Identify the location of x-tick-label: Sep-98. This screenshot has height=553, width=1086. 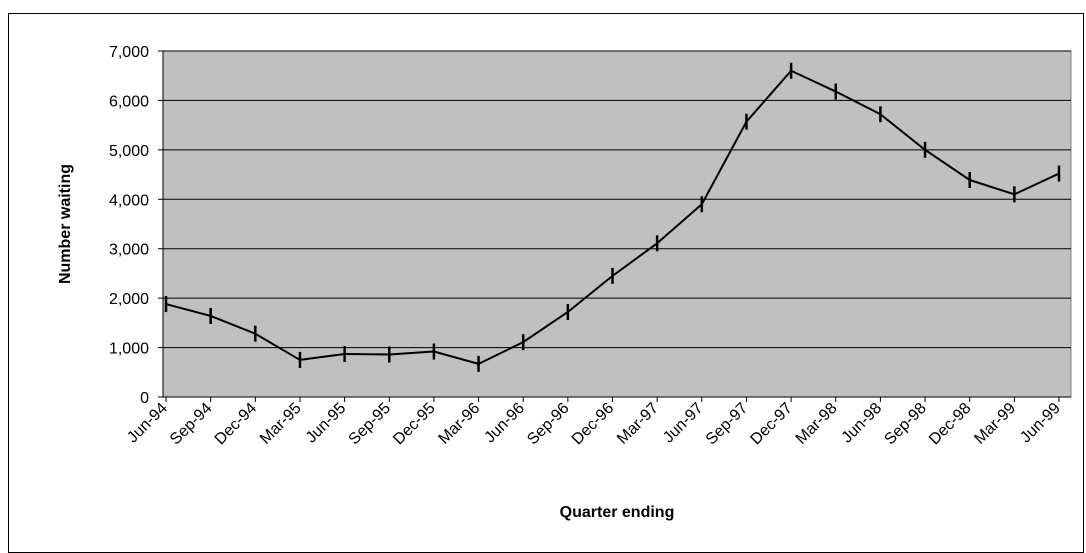
(905, 424).